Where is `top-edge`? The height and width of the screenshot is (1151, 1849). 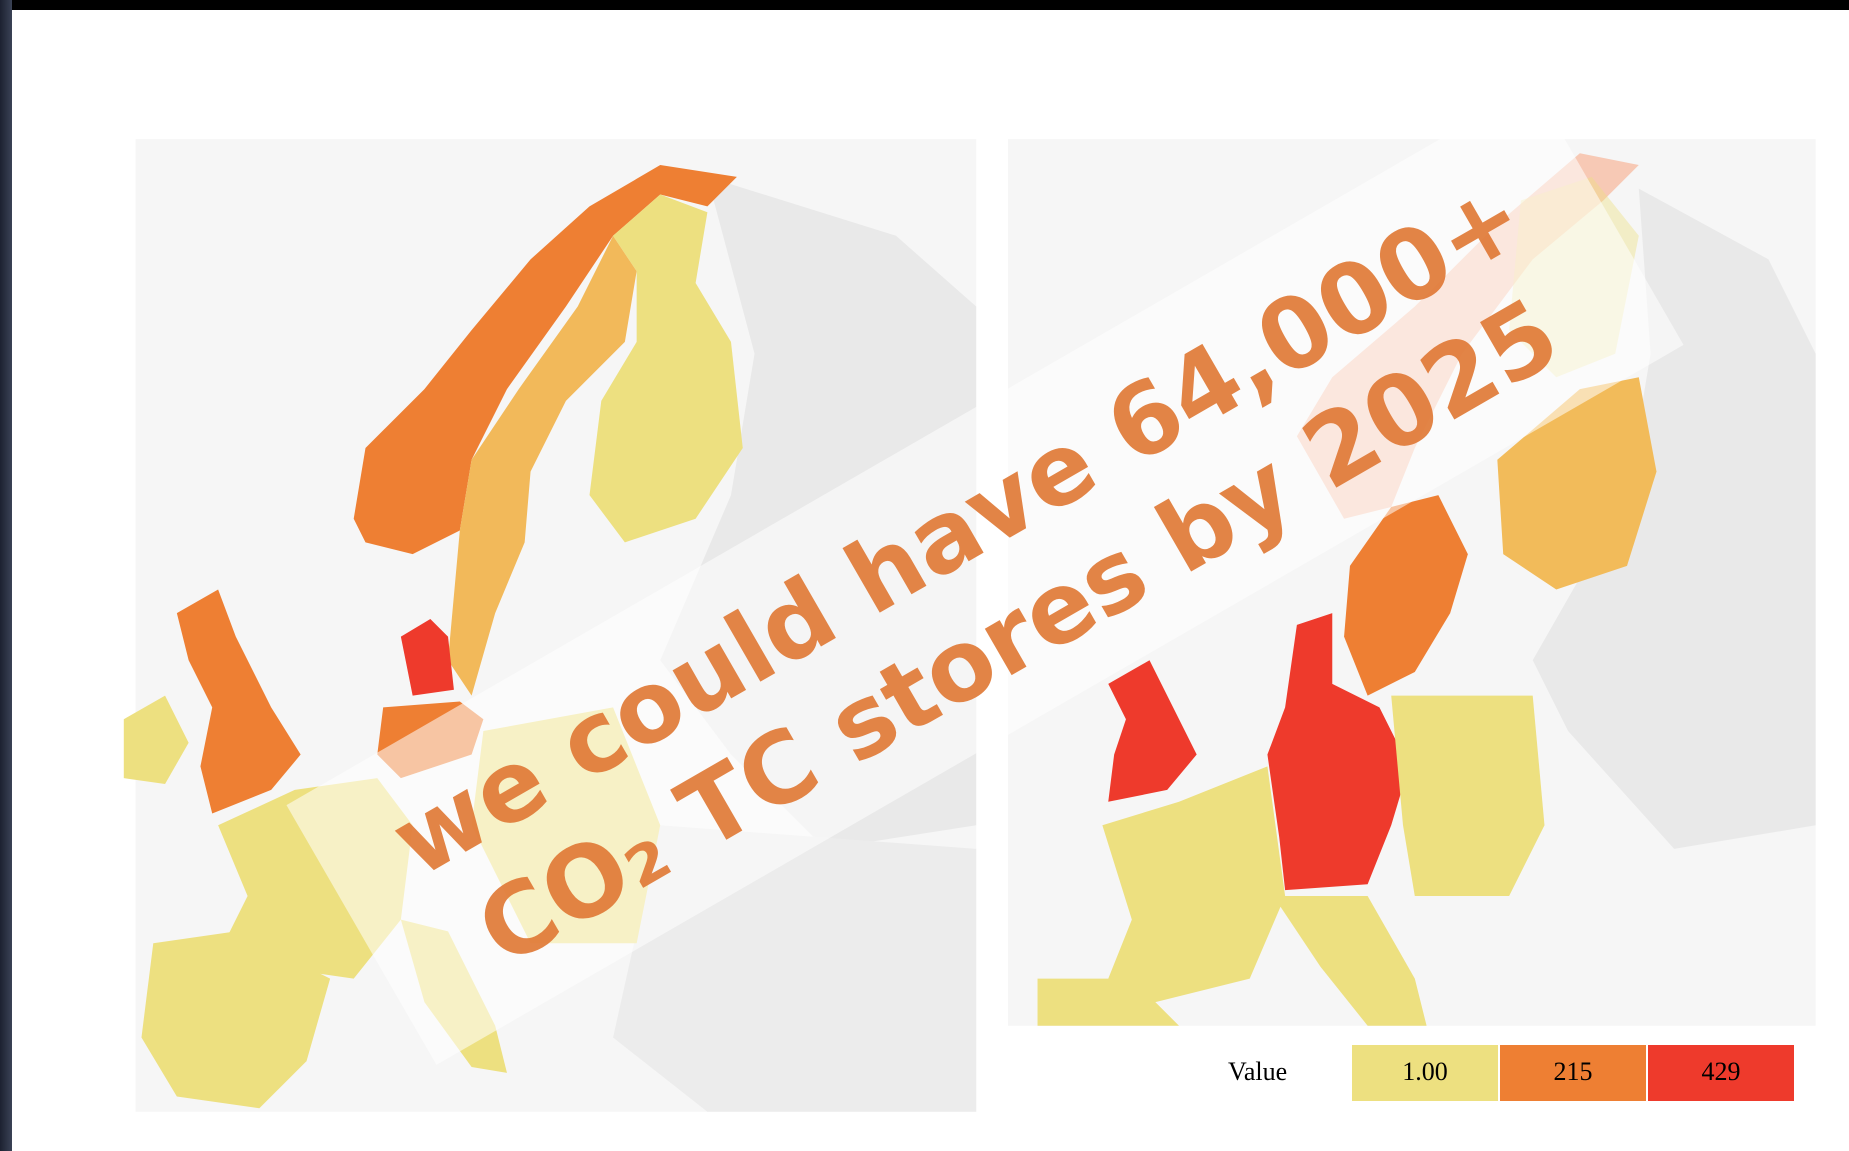
top-edge is located at coordinates (924, 5).